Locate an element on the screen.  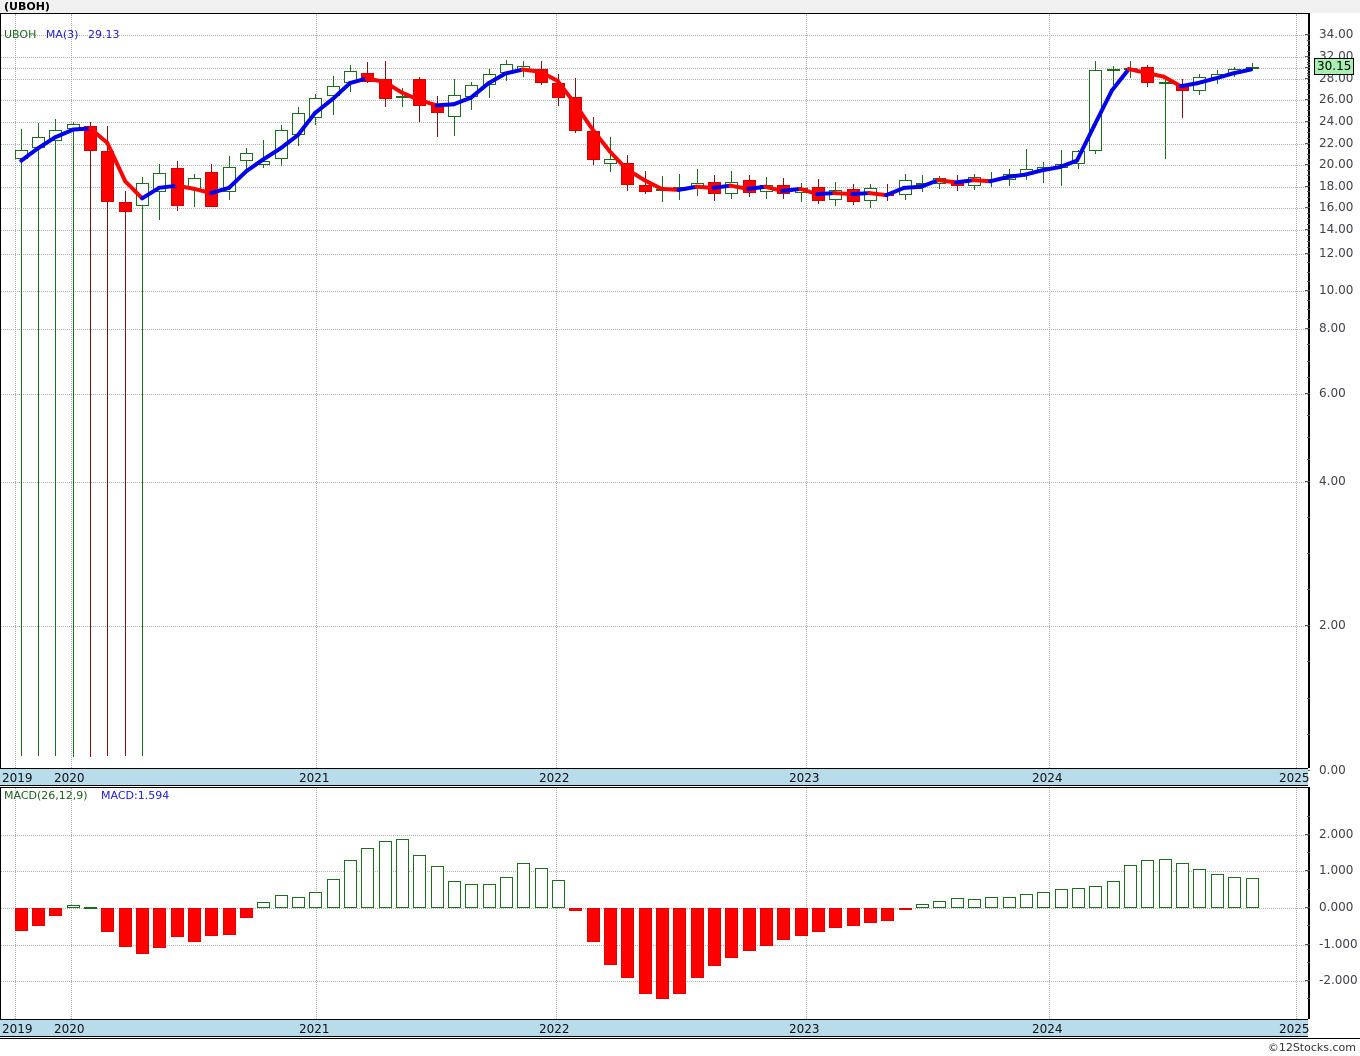
macd-legend-value: MACD:1.594 is located at coordinates (135, 795).